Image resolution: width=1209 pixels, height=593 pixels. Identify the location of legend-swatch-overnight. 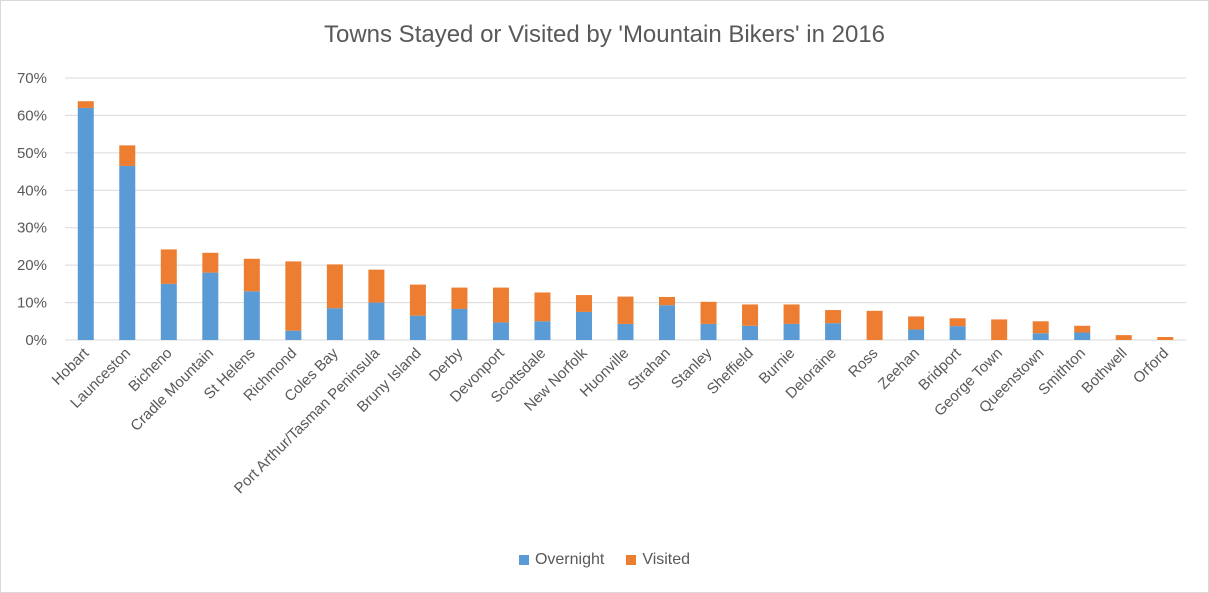
(523, 560).